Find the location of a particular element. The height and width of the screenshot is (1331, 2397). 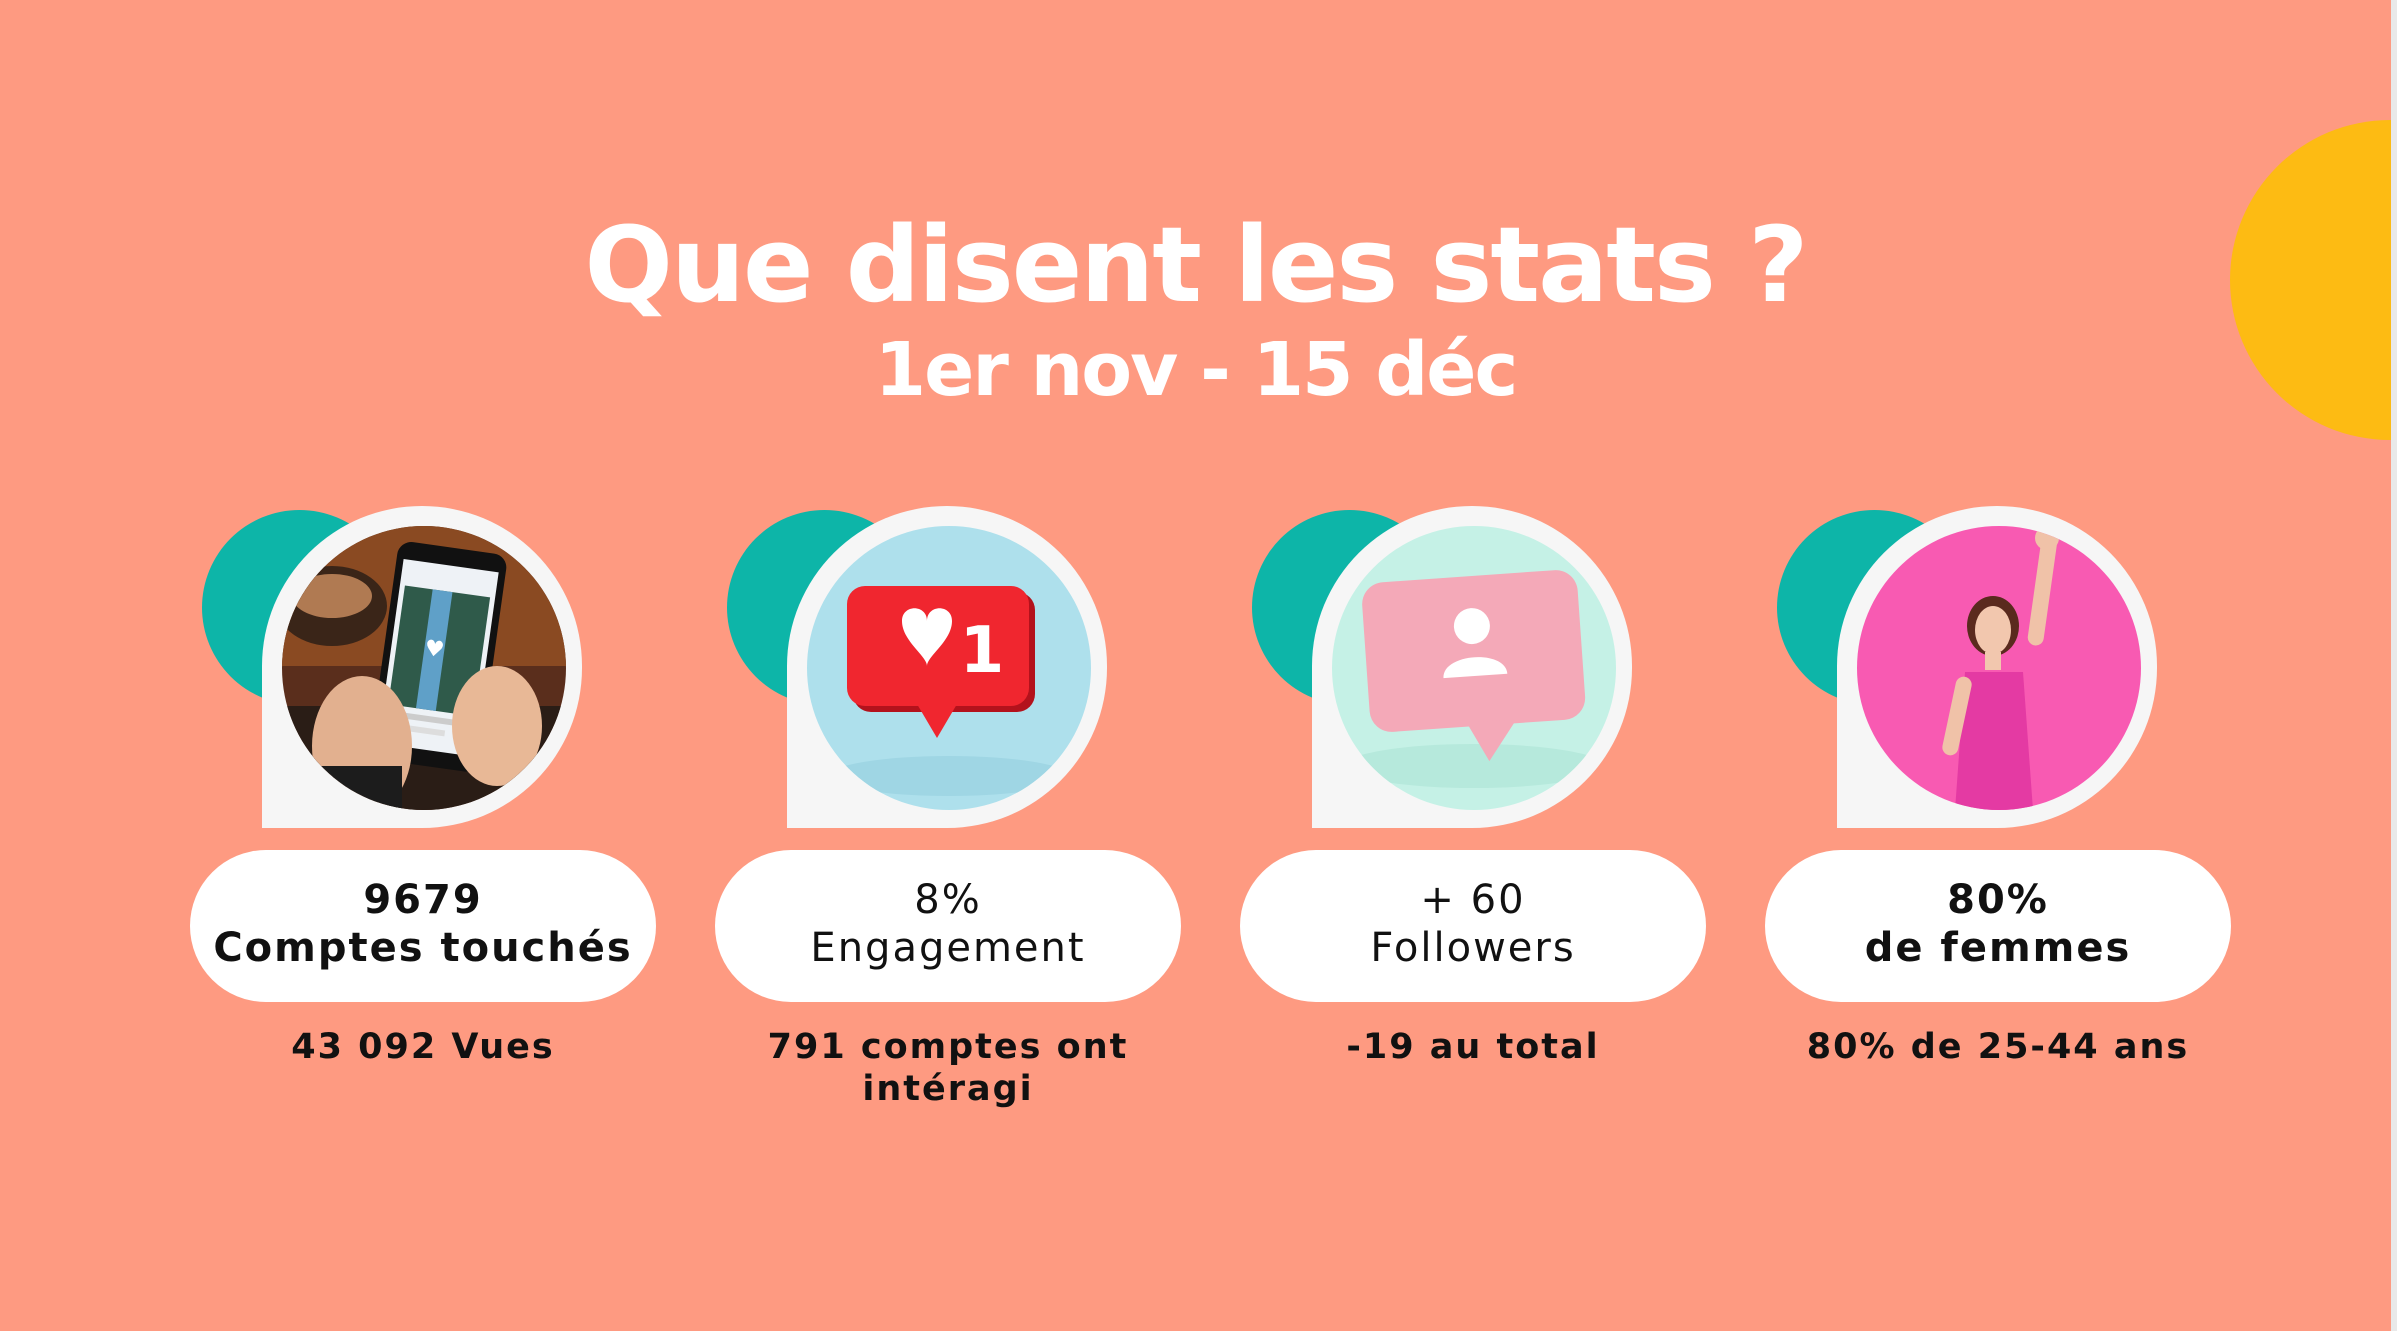

slide-title: Que disent les stats ? is located at coordinates (1196, 265).